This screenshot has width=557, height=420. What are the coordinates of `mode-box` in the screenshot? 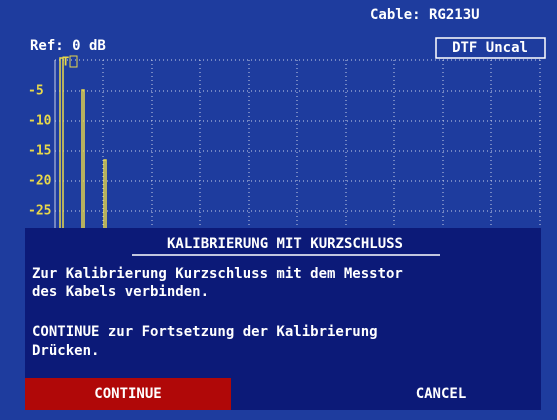 It's located at (490, 48).